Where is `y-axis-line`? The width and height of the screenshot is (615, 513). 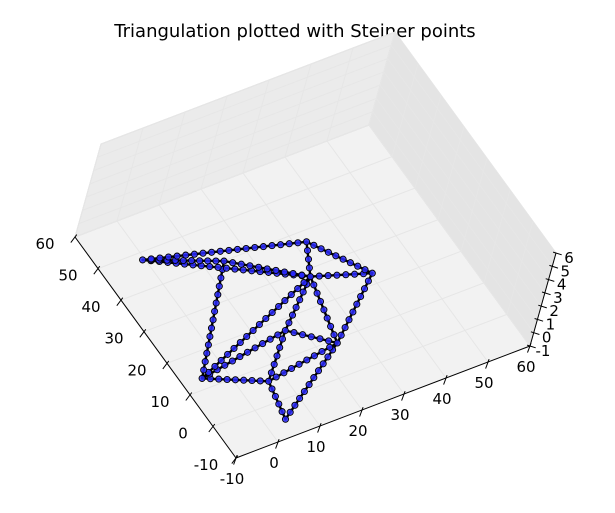 y-axis-line is located at coordinates (383, 402).